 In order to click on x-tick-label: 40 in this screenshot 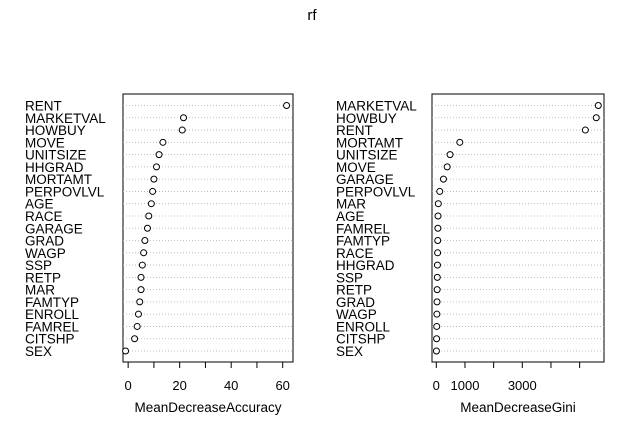, I will do `click(231, 385)`.